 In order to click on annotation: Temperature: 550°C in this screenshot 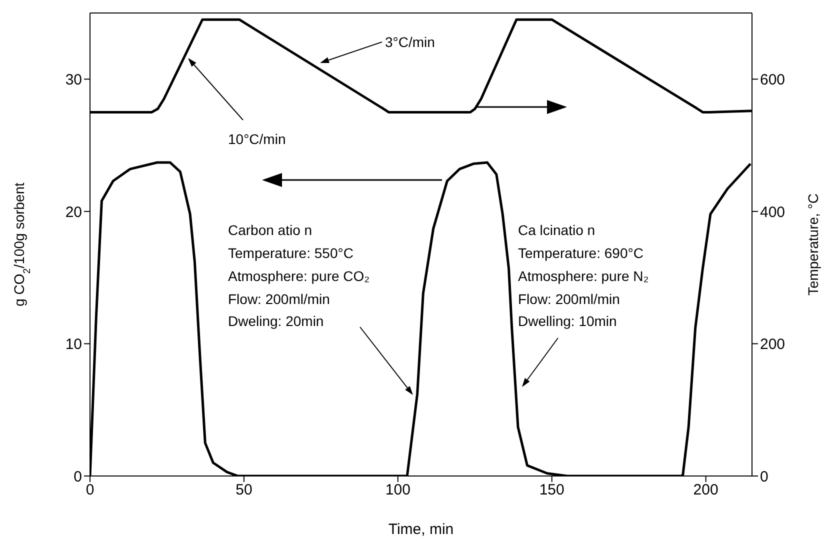, I will do `click(291, 253)`.